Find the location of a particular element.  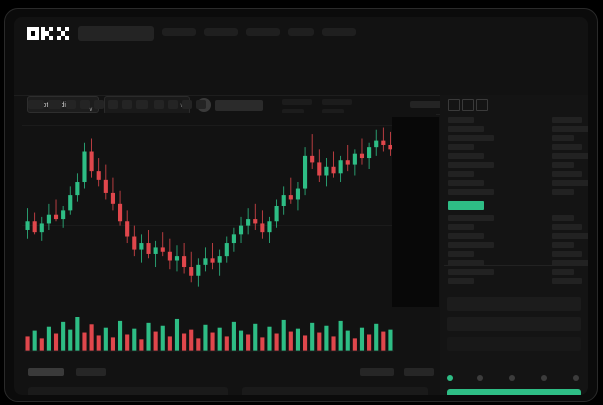

panel-shadow-overlay is located at coordinates (415, 212).